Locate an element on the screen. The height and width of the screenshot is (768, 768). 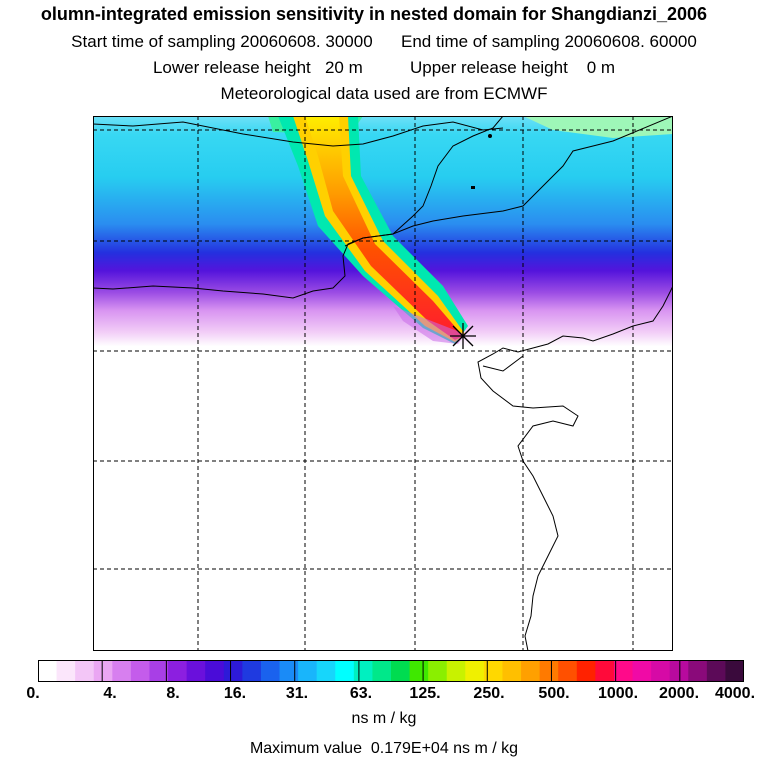
lower-release-height: Lower release height 20 m is located at coordinates (257, 67).